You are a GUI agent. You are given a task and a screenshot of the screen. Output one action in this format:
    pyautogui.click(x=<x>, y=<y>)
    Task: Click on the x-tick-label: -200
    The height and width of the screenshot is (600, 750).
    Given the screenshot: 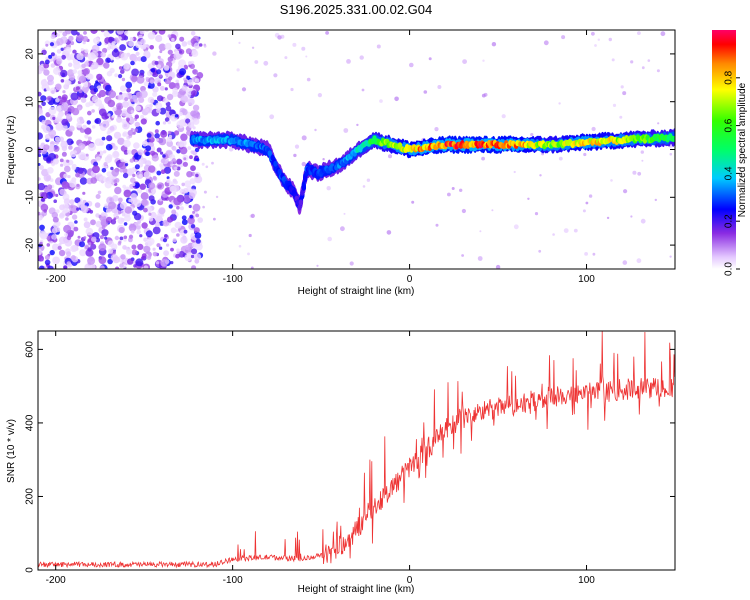 What is the action you would take?
    pyautogui.click(x=56, y=279)
    